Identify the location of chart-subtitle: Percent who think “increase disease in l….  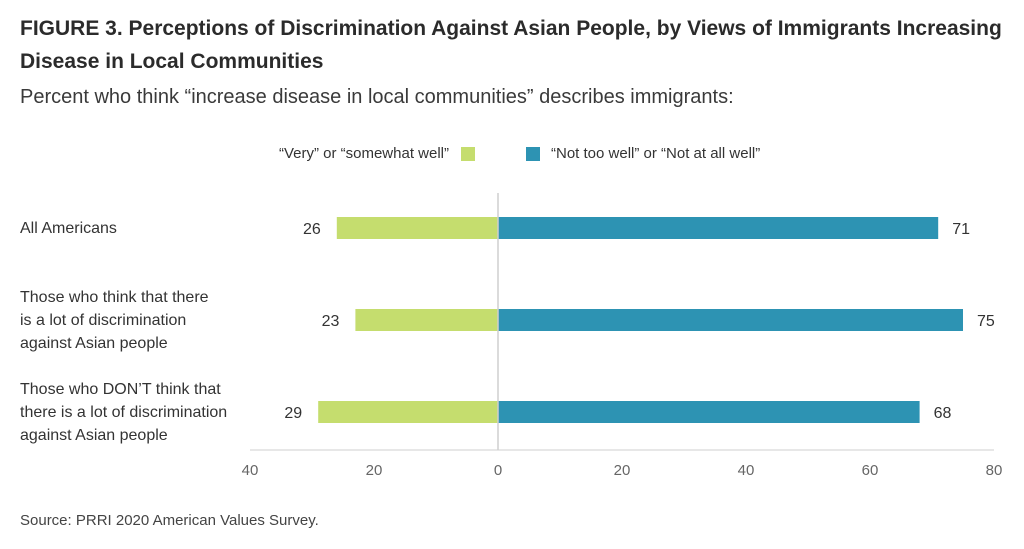
(377, 97).